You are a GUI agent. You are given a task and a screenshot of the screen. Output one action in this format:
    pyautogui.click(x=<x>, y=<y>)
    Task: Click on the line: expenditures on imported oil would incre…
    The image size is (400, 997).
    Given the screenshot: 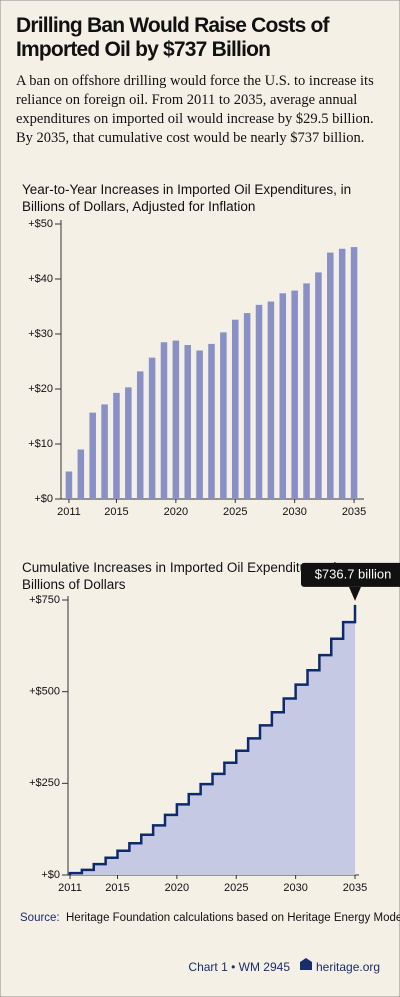 What is the action you would take?
    pyautogui.click(x=195, y=119)
    